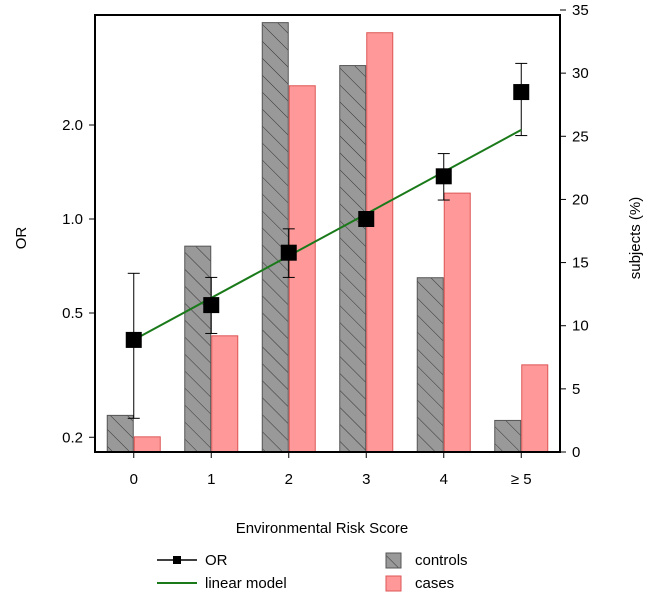  I want to click on legend-linear-model-label: linear model, so click(246, 583).